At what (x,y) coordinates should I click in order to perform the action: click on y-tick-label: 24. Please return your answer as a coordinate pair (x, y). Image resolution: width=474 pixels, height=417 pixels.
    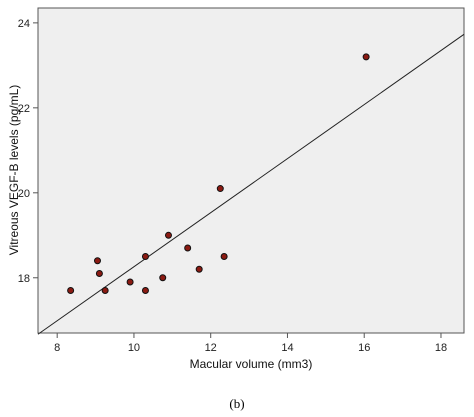
    Looking at the image, I should click on (24, 24).